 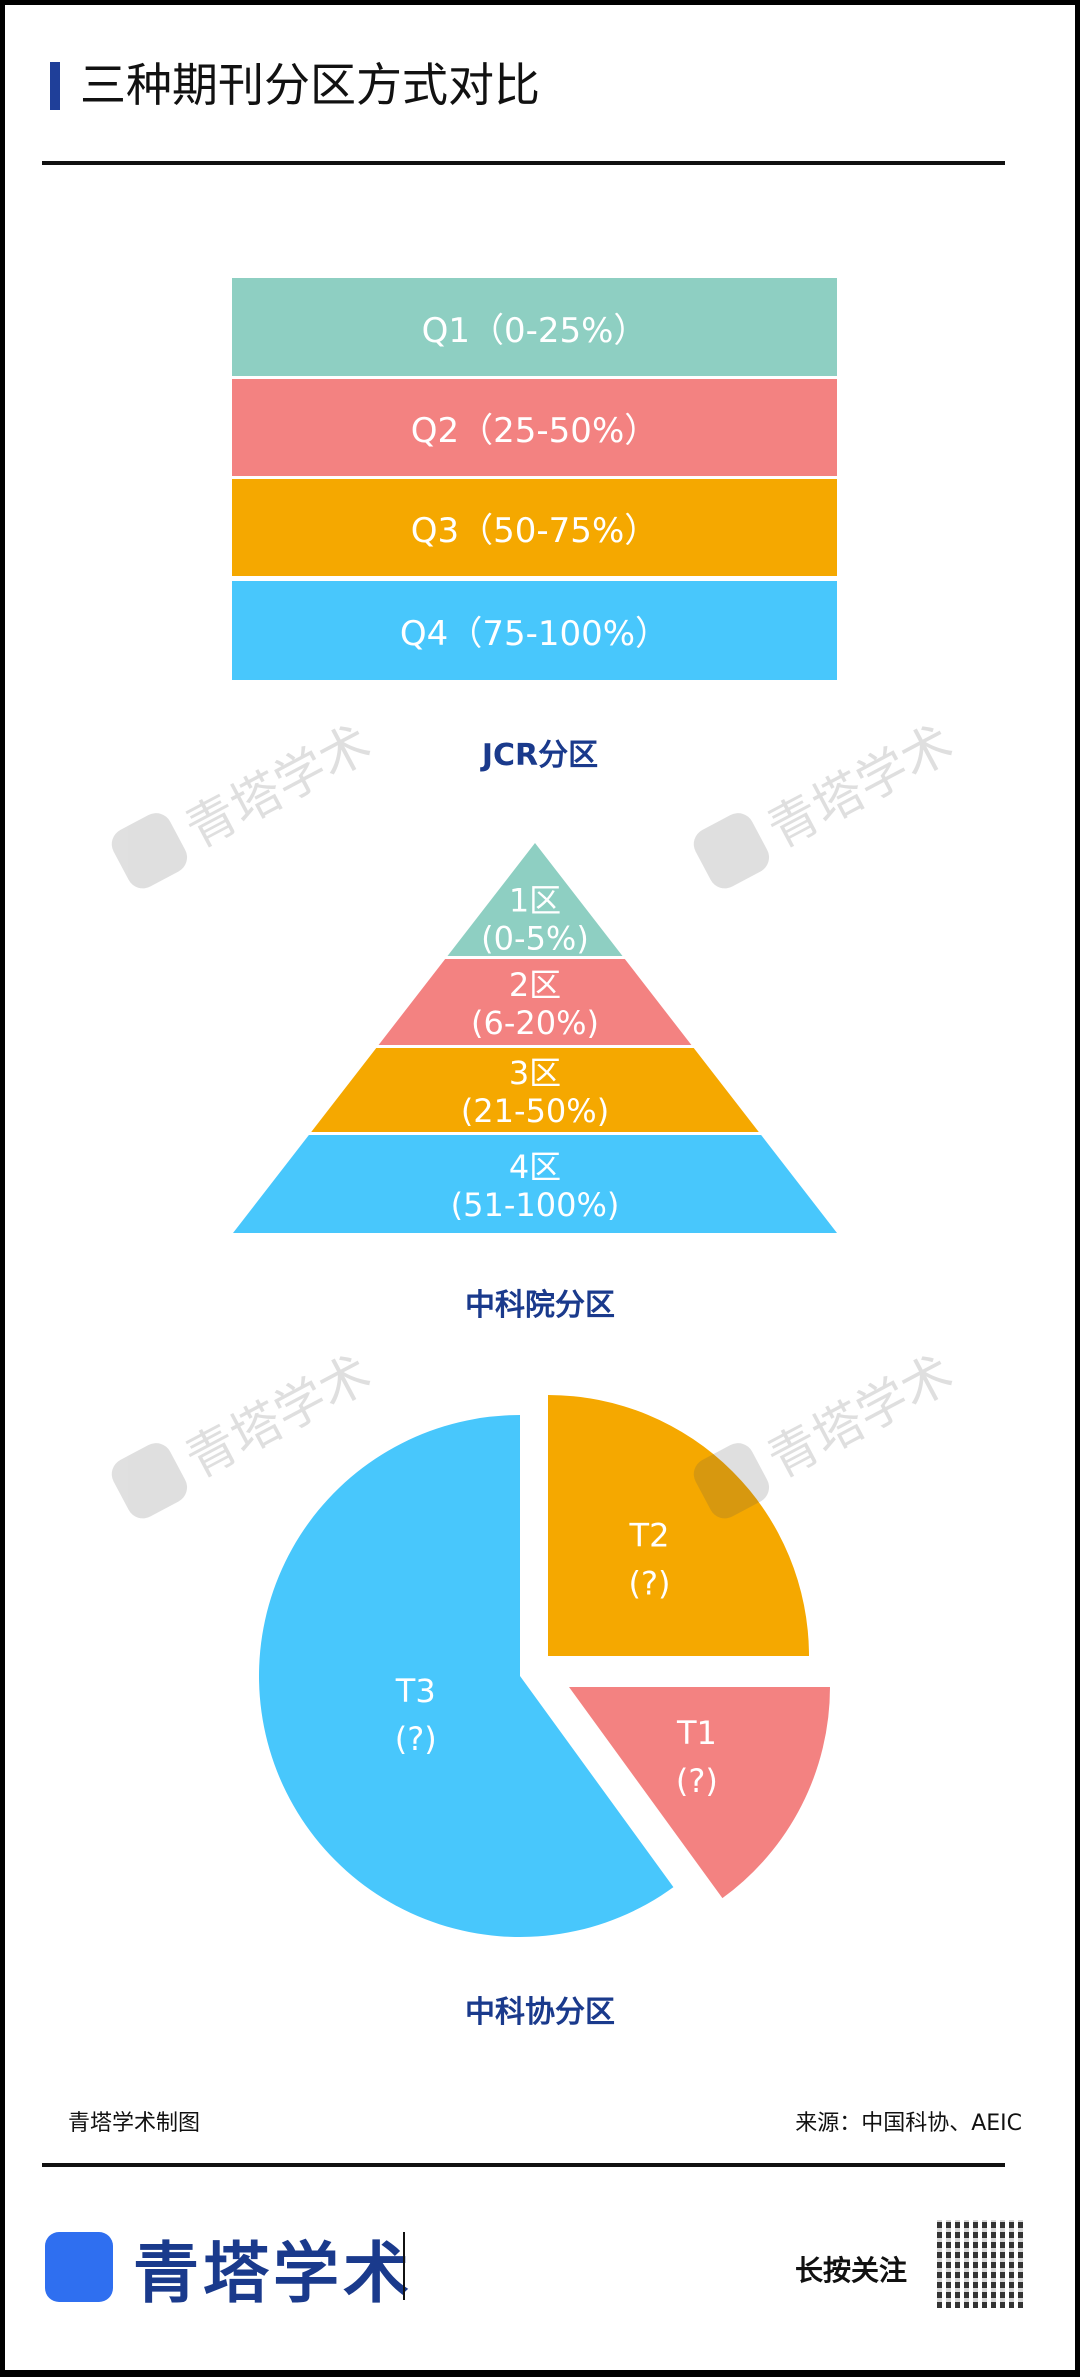 What do you see at coordinates (851, 2270) in the screenshot?
I see `follow-text: 长按关注` at bounding box center [851, 2270].